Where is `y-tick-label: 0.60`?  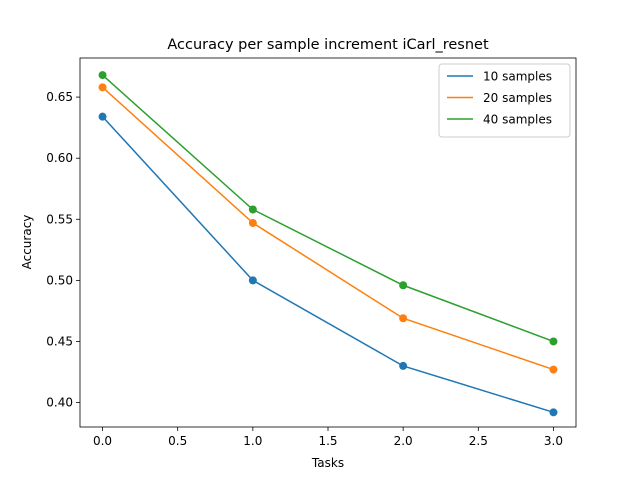
y-tick-label: 0.60 is located at coordinates (59, 158).